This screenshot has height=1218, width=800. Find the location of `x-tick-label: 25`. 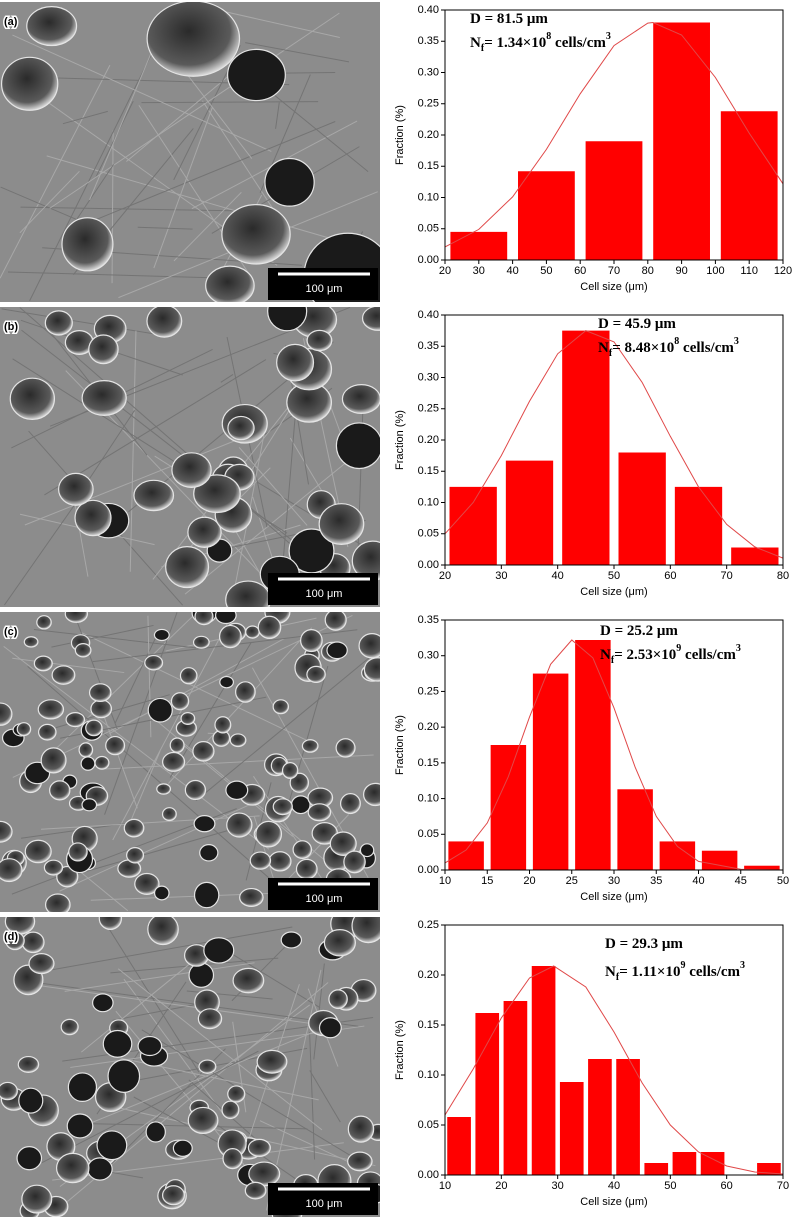

x-tick-label: 25 is located at coordinates (572, 881).